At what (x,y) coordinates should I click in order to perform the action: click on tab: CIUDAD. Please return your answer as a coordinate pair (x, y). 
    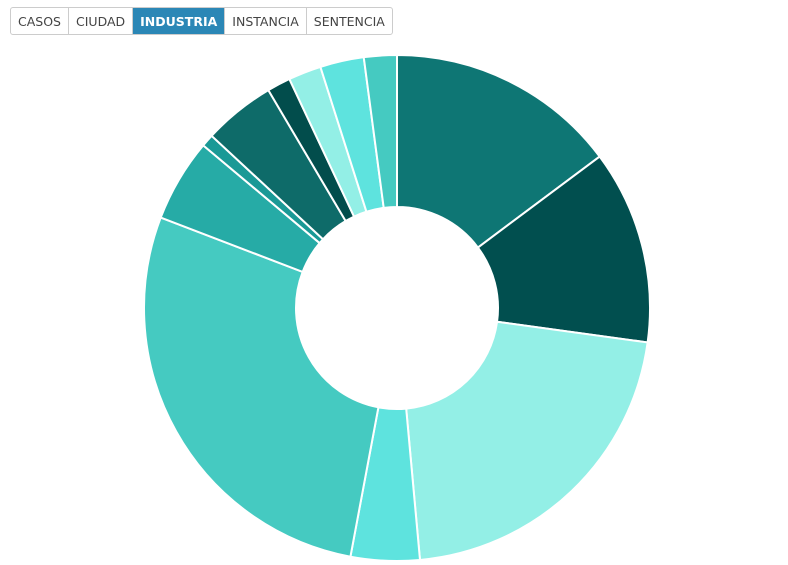
    Looking at the image, I should click on (100, 21).